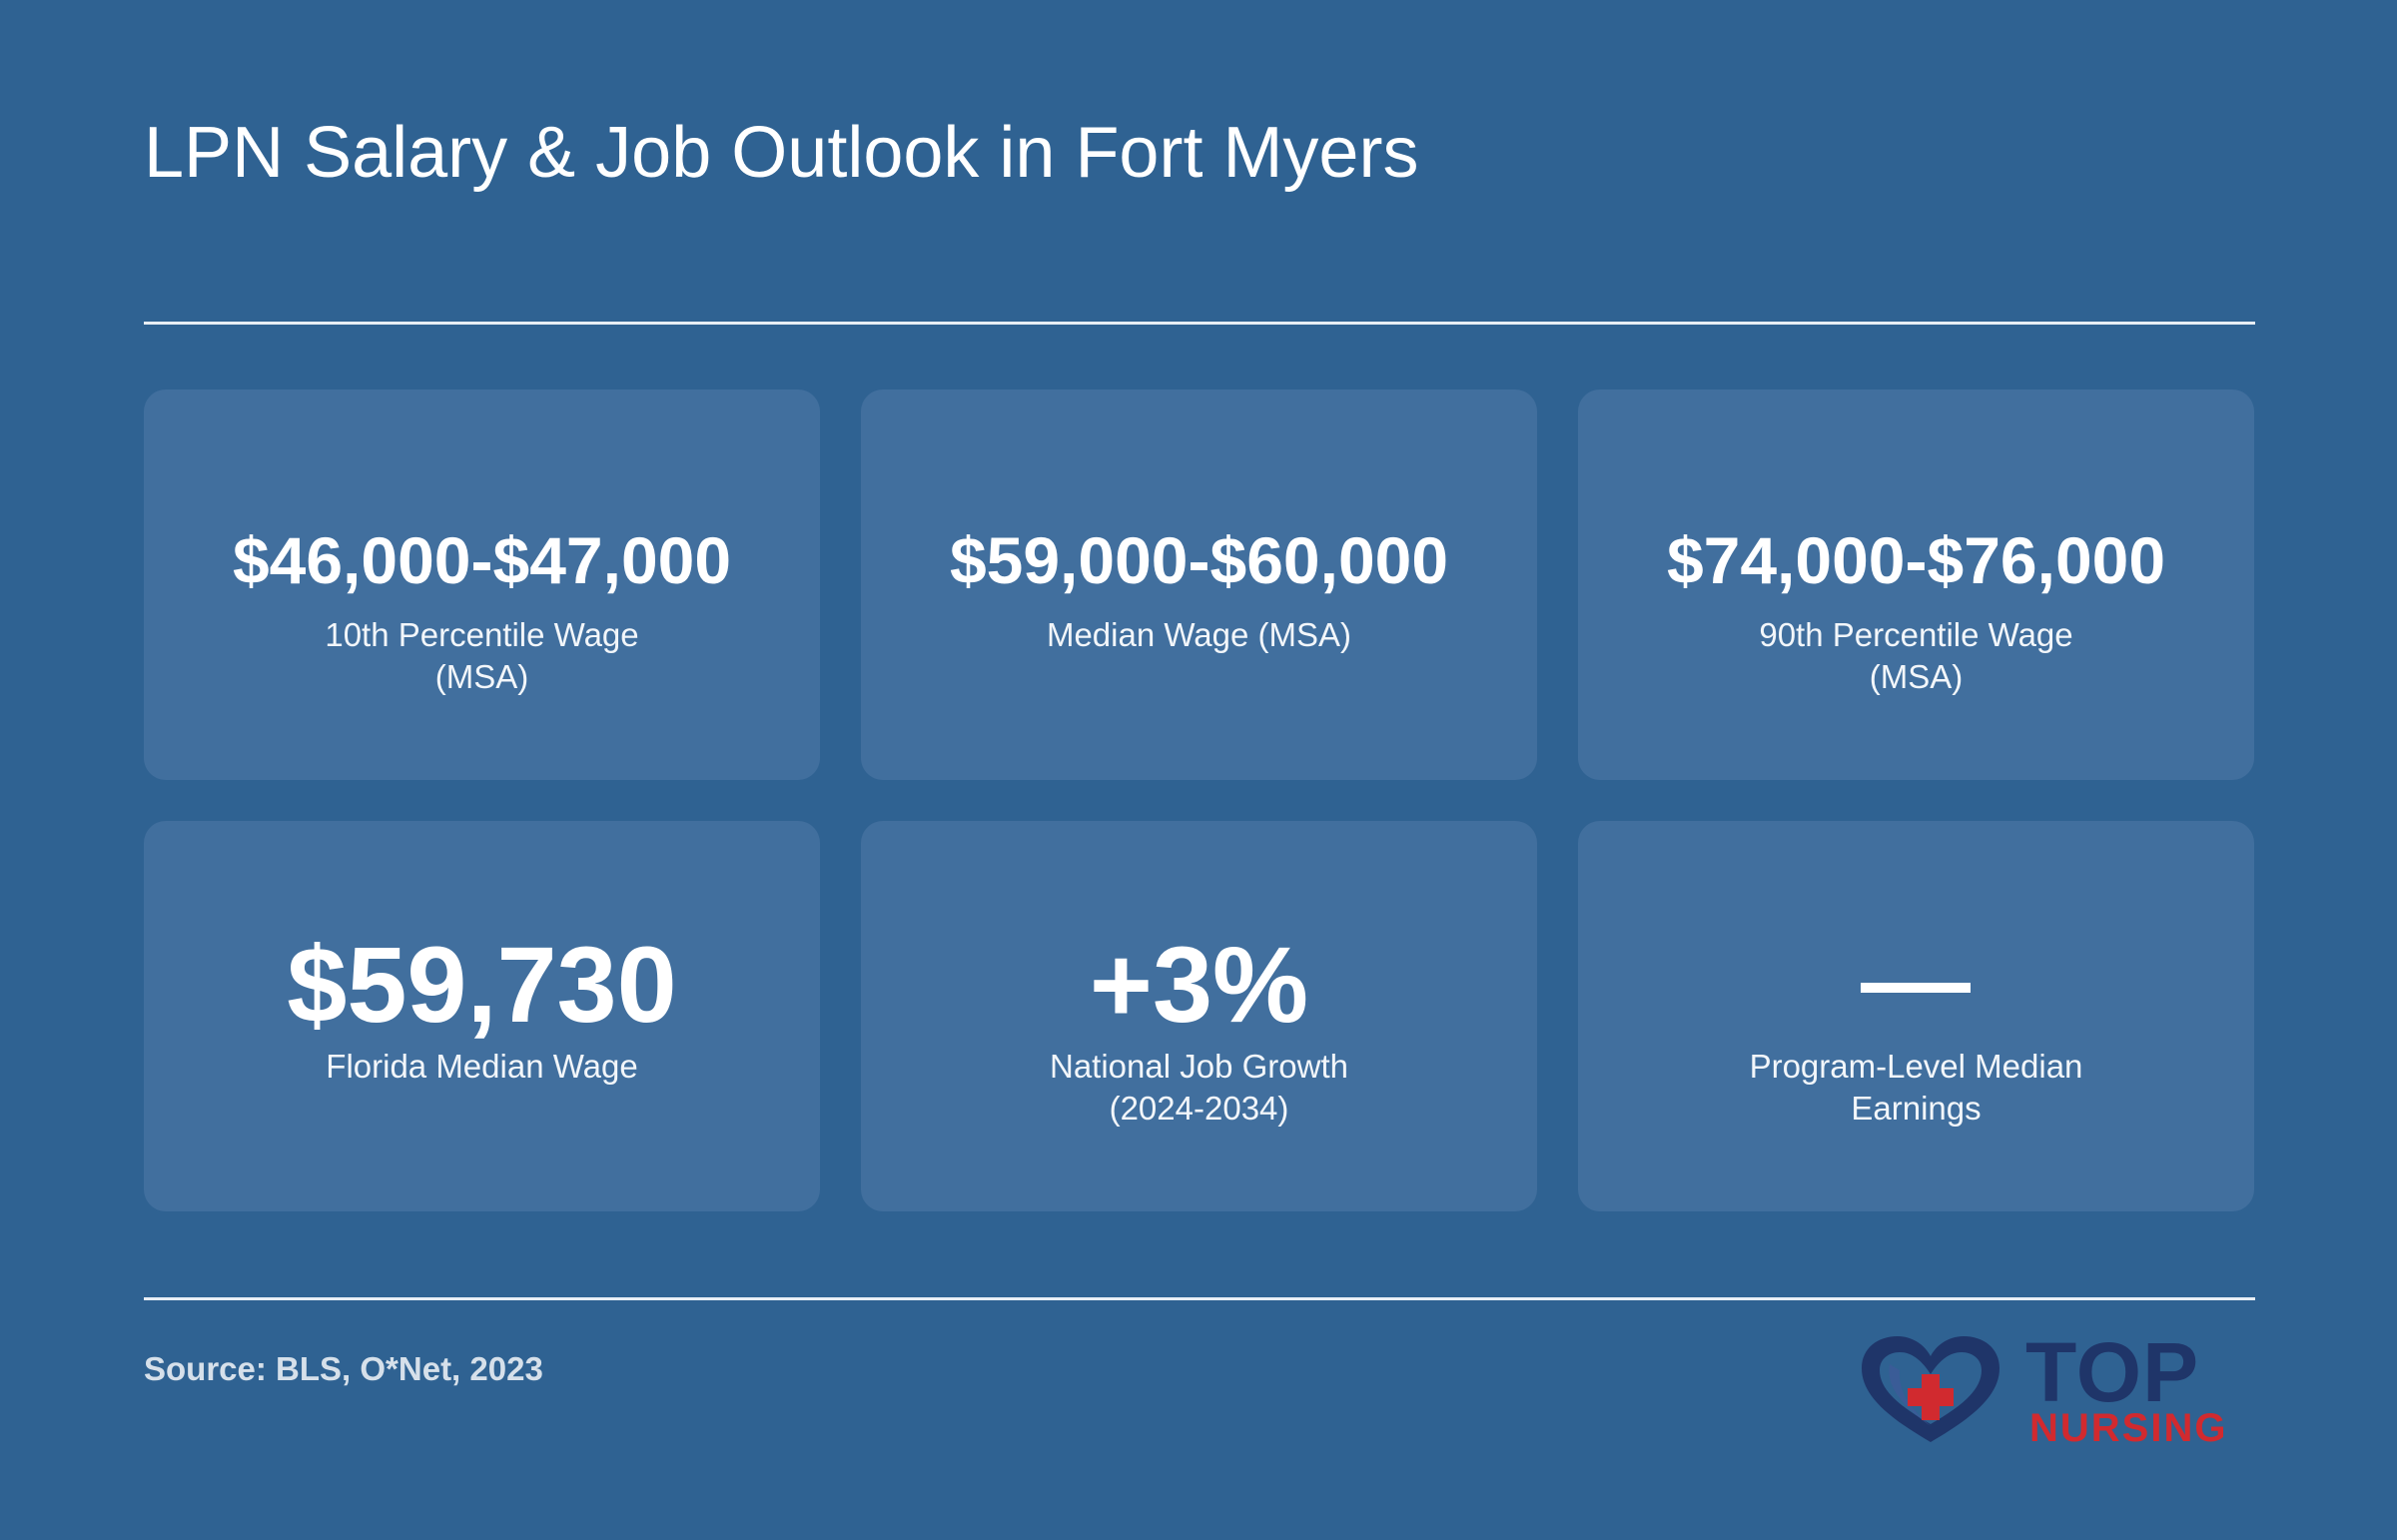 The height and width of the screenshot is (1540, 2397). I want to click on bottom-divider, so click(1199, 1298).